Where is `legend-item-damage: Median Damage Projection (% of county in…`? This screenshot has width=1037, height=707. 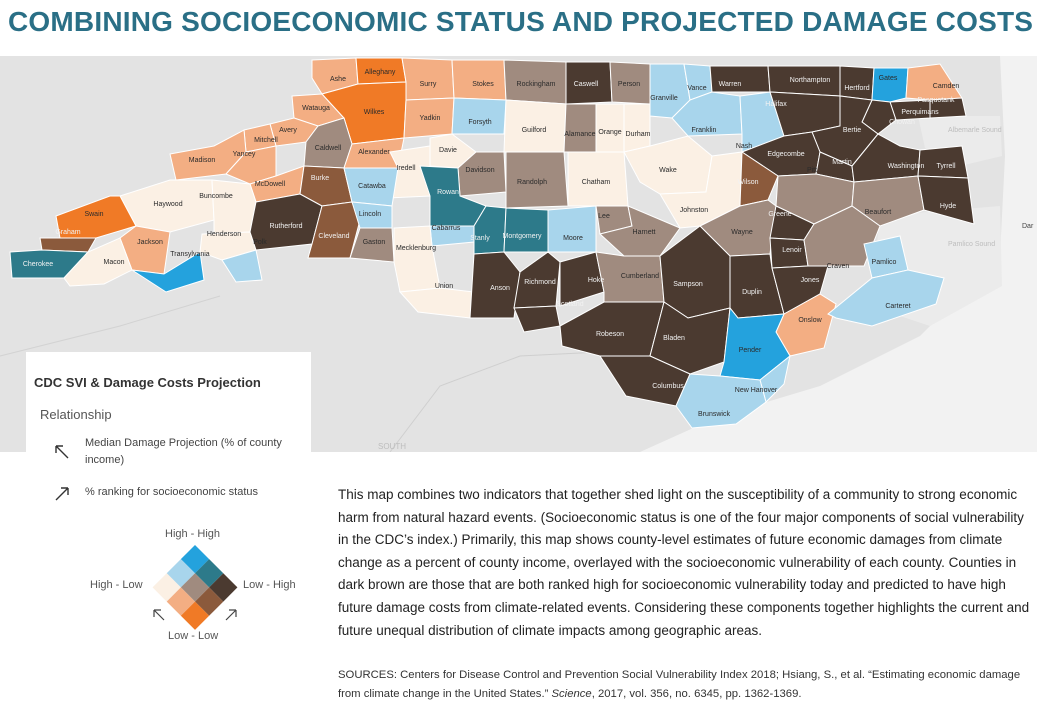
legend-item-damage: Median Damage Projection (% of county in… is located at coordinates (183, 451).